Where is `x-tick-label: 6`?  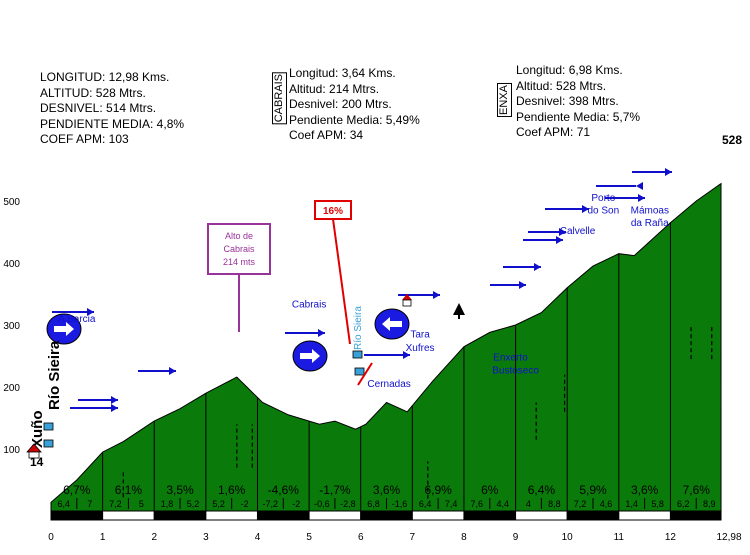
x-tick-label: 6 is located at coordinates (361, 537).